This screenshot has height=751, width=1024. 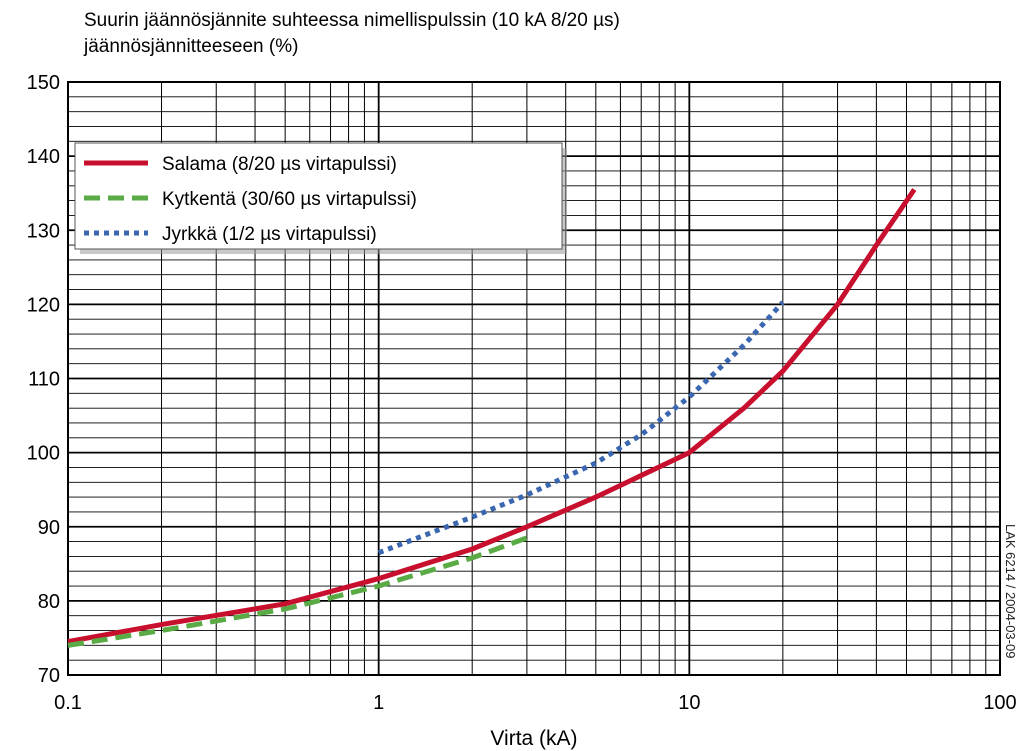 I want to click on legend-box, so click(x=318, y=196).